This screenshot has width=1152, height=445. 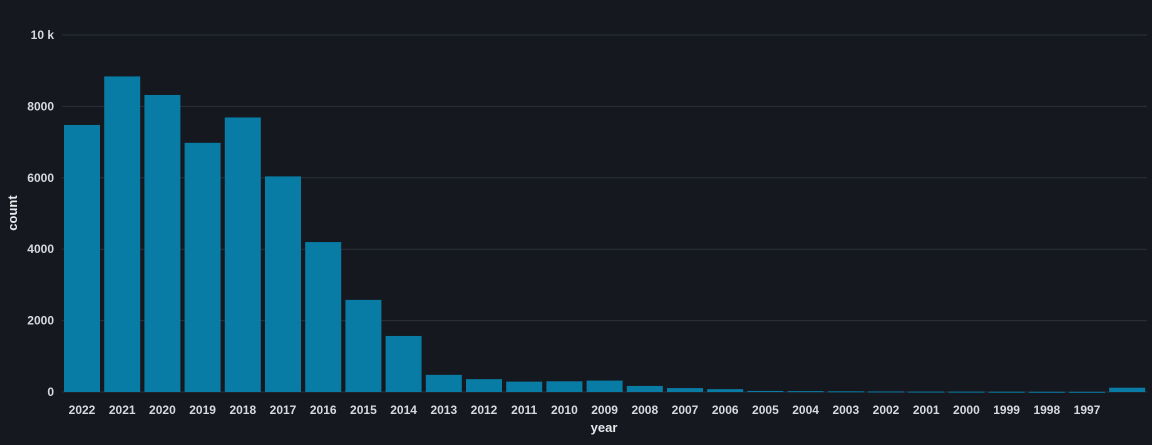 I want to click on x-tick-label: 2003, so click(x=845, y=410).